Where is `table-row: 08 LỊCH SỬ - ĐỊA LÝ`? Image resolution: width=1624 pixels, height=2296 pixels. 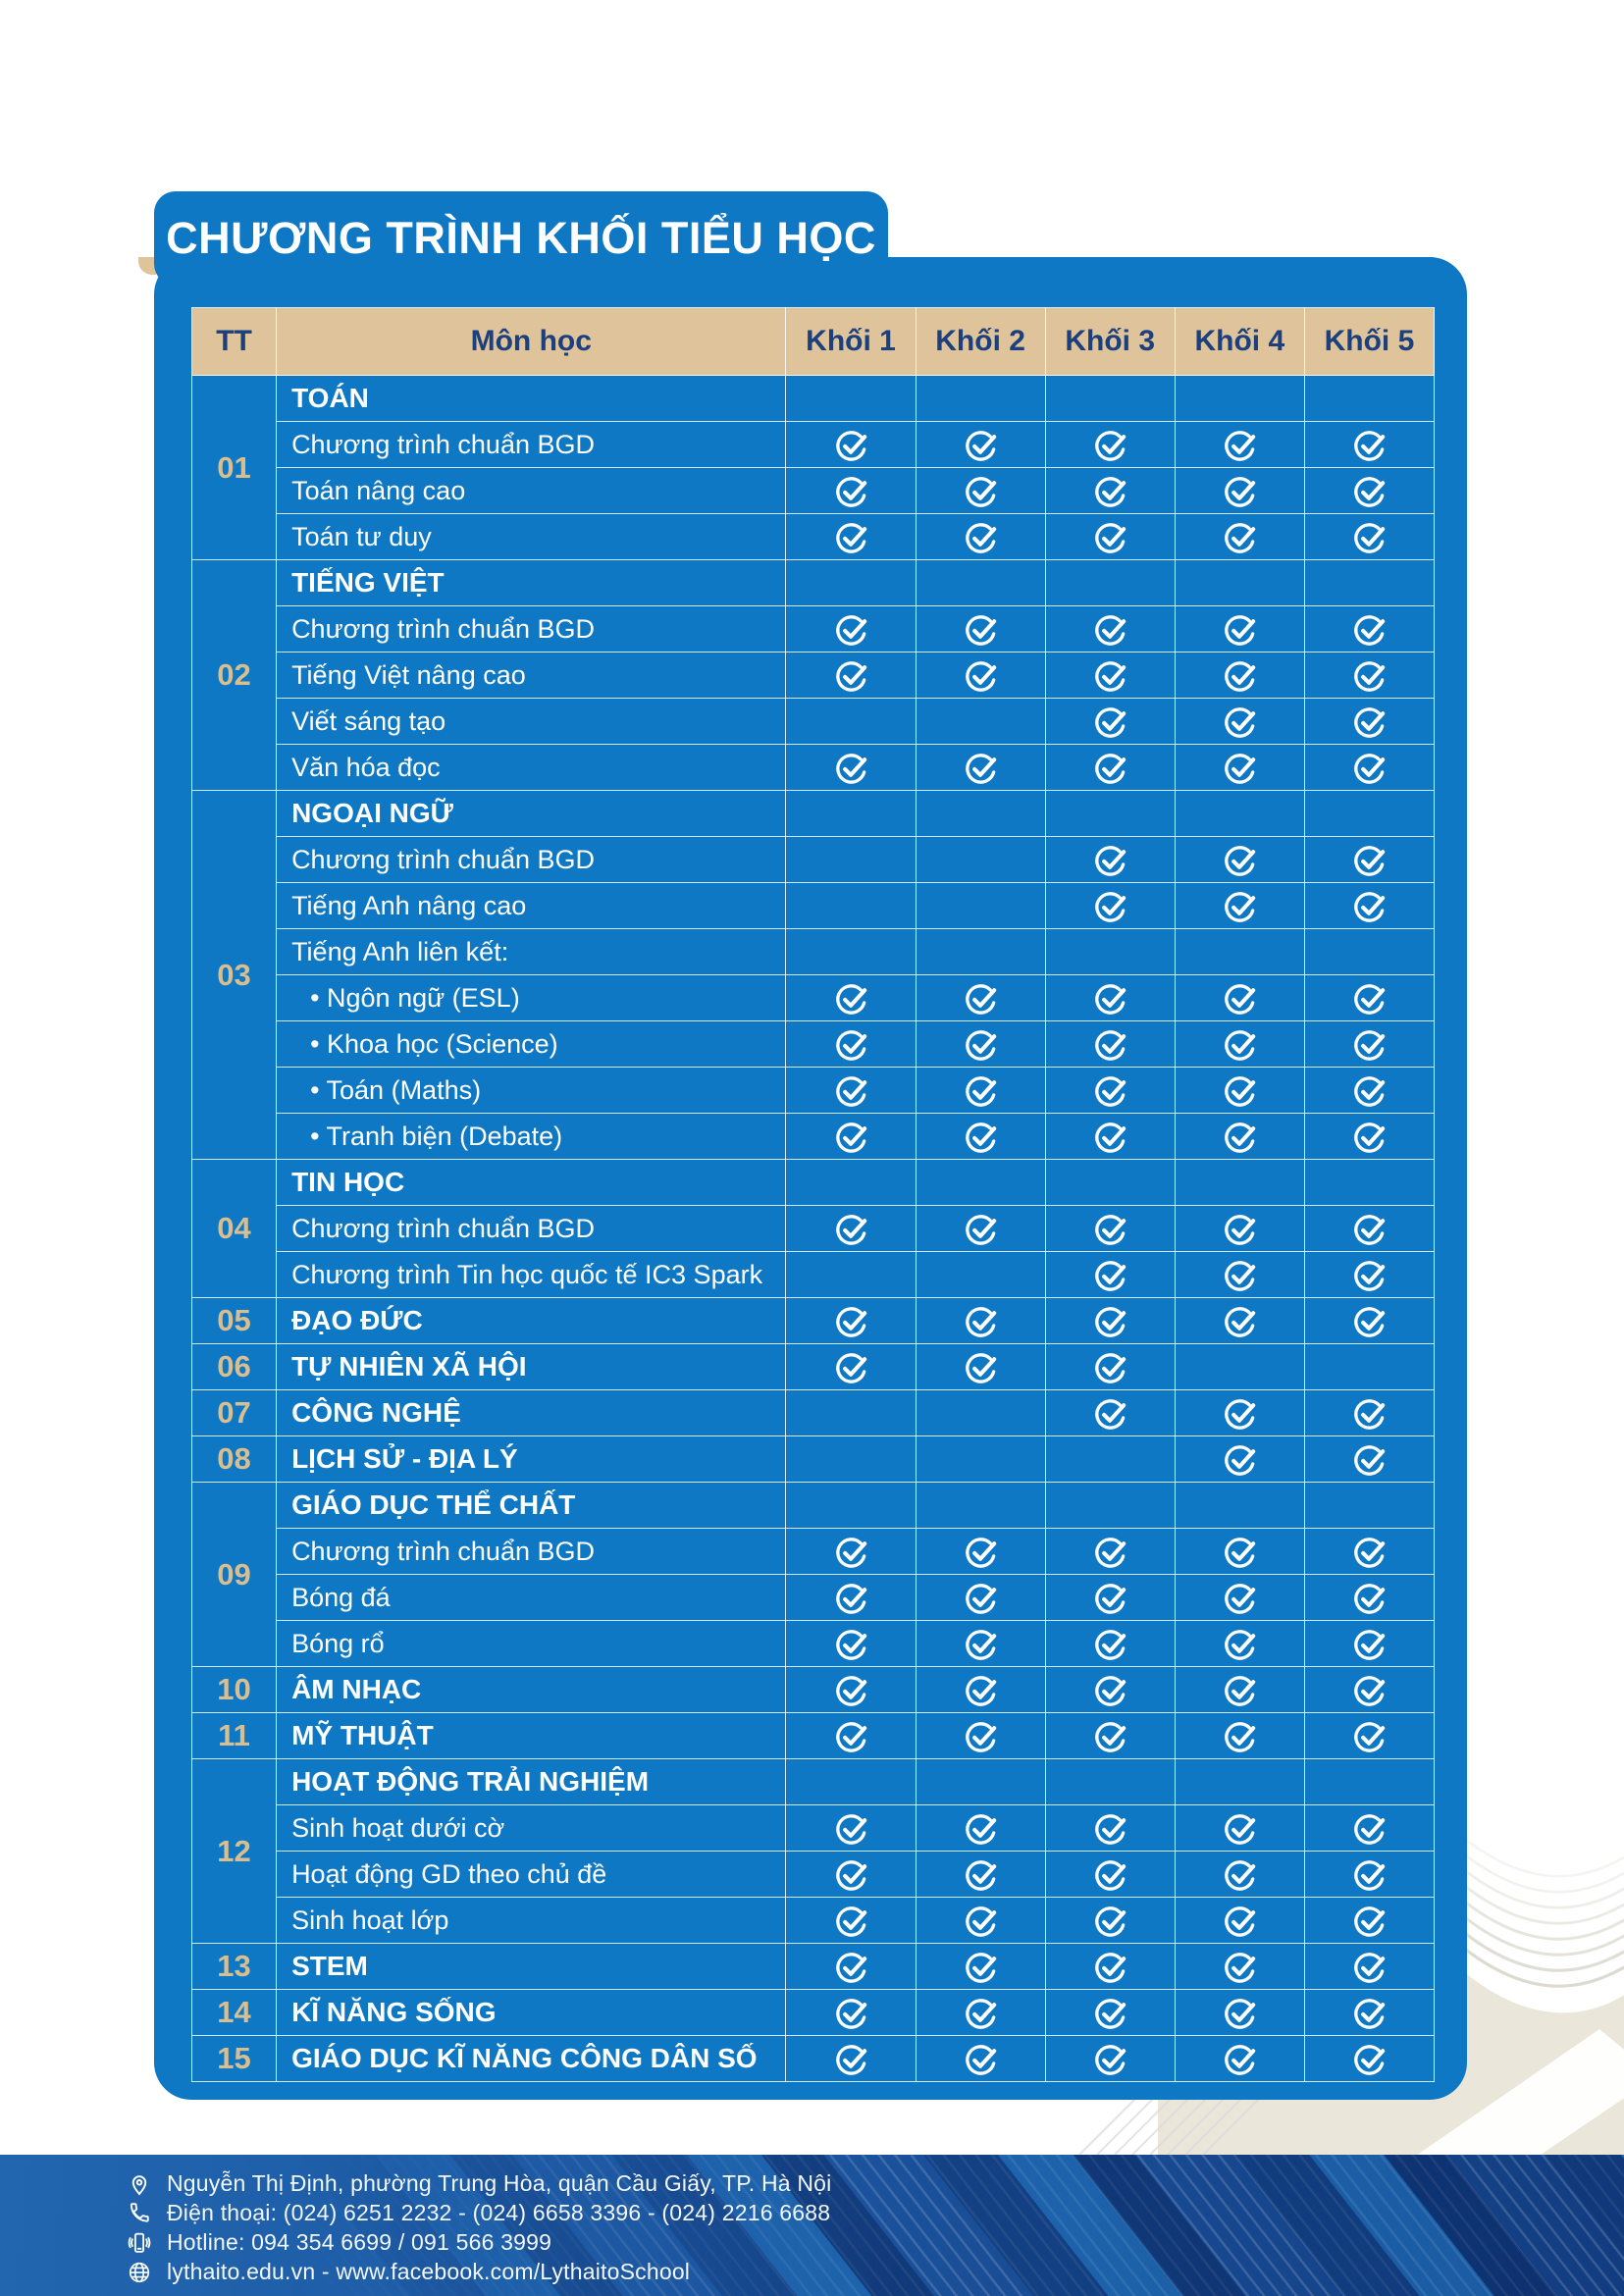 table-row: 08 LỊCH SỬ - ĐỊA LÝ is located at coordinates (813, 1459).